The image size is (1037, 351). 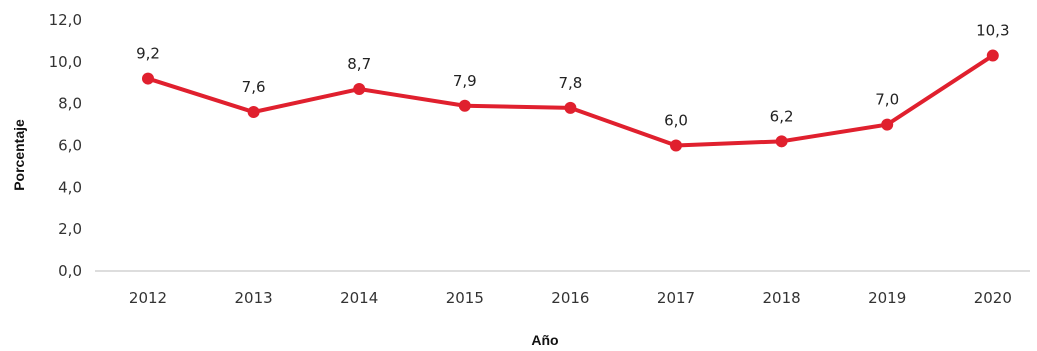 I want to click on data-label: 6,2, so click(x=782, y=116).